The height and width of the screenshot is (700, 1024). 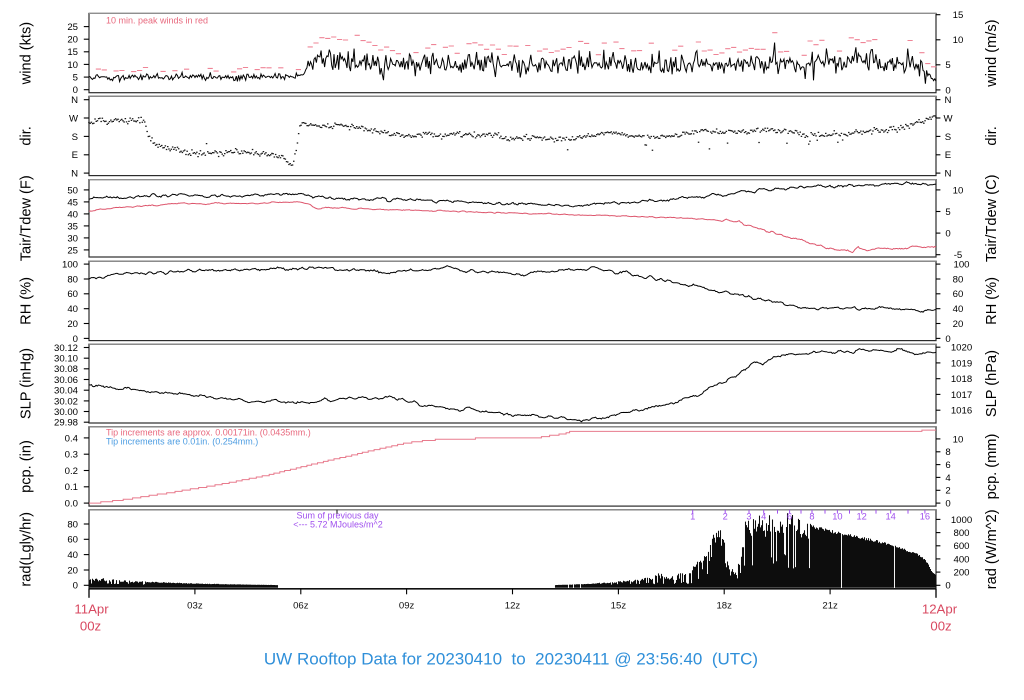 What do you see at coordinates (27, 53) in the screenshot?
I see `svg-text: wind (kts)` at bounding box center [27, 53].